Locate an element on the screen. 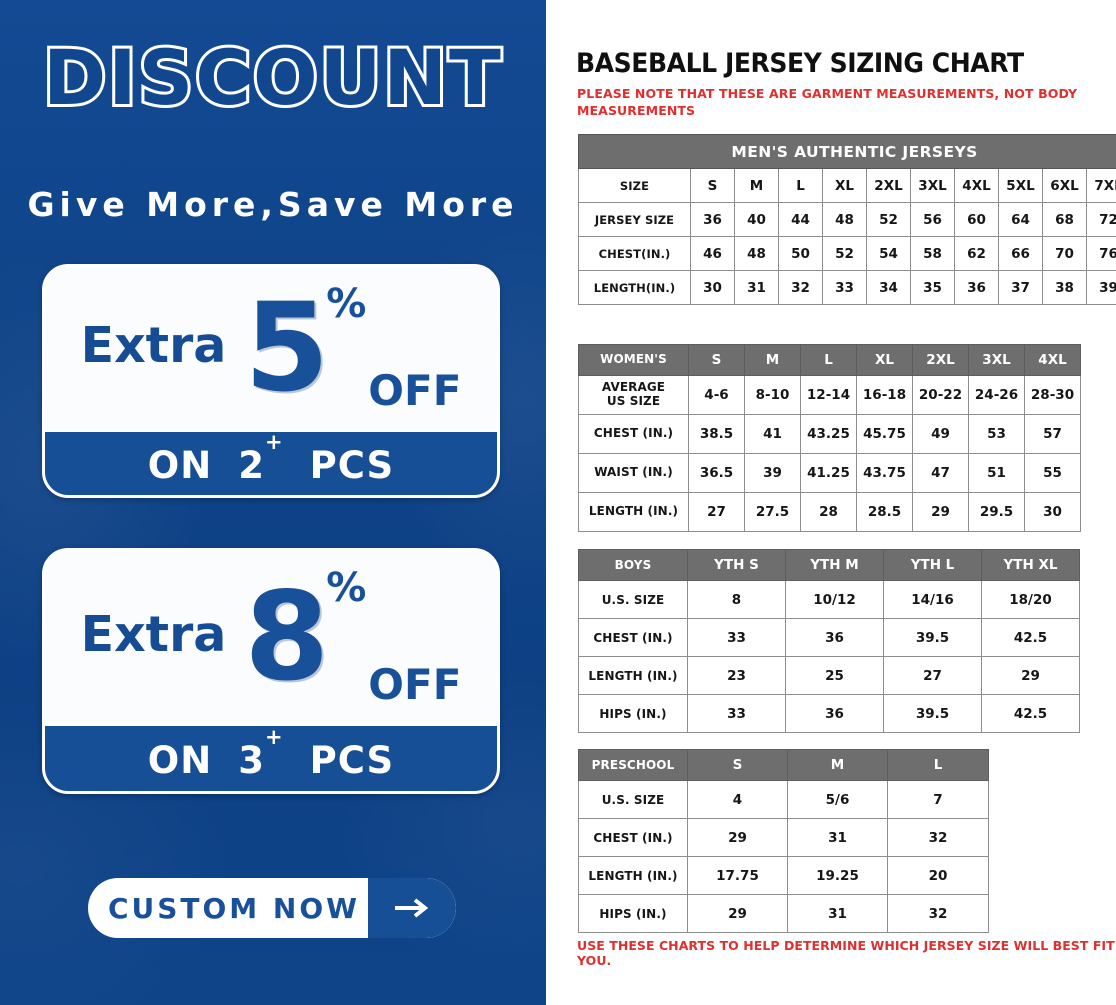  cell: 33 is located at coordinates (736, 637).